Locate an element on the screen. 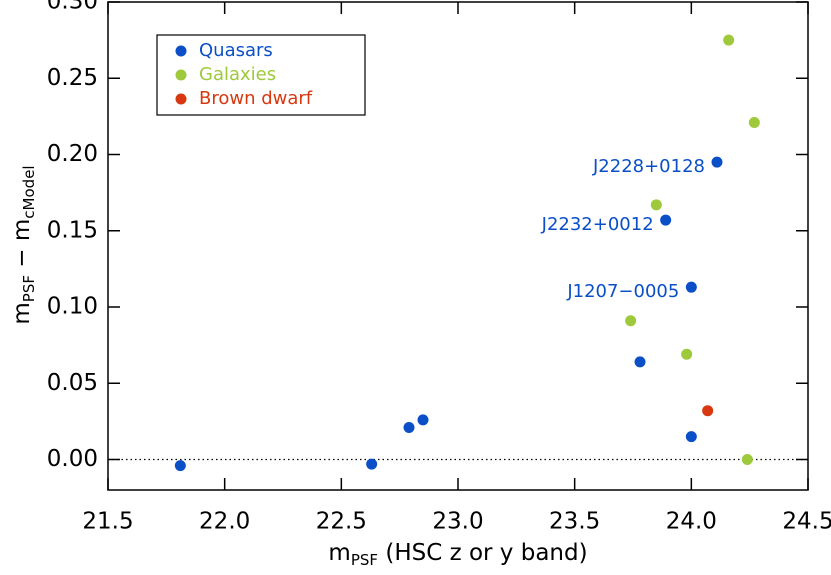 This screenshot has width=831, height=575. legend-label: Quasars is located at coordinates (236, 50).